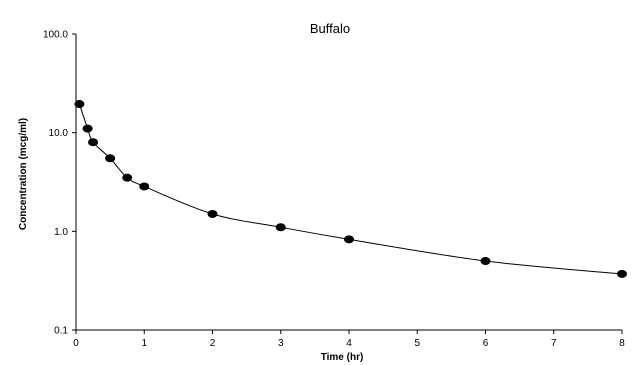 Image resolution: width=634 pixels, height=365 pixels. Describe the element at coordinates (486, 343) in the screenshot. I see `x-tick-label: 6` at that location.